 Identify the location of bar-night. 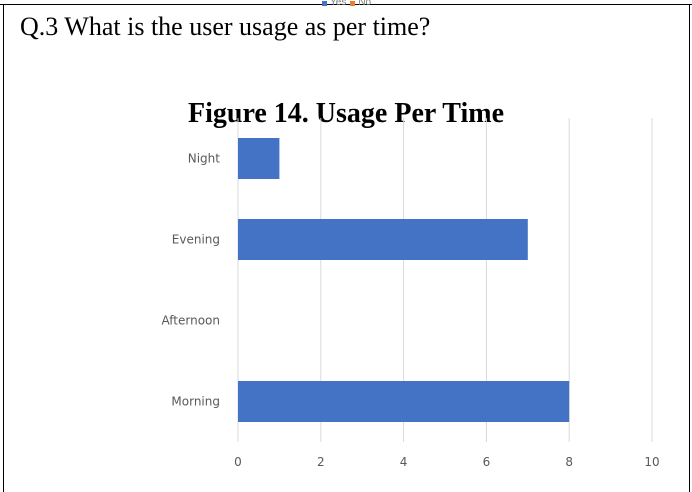
(259, 158).